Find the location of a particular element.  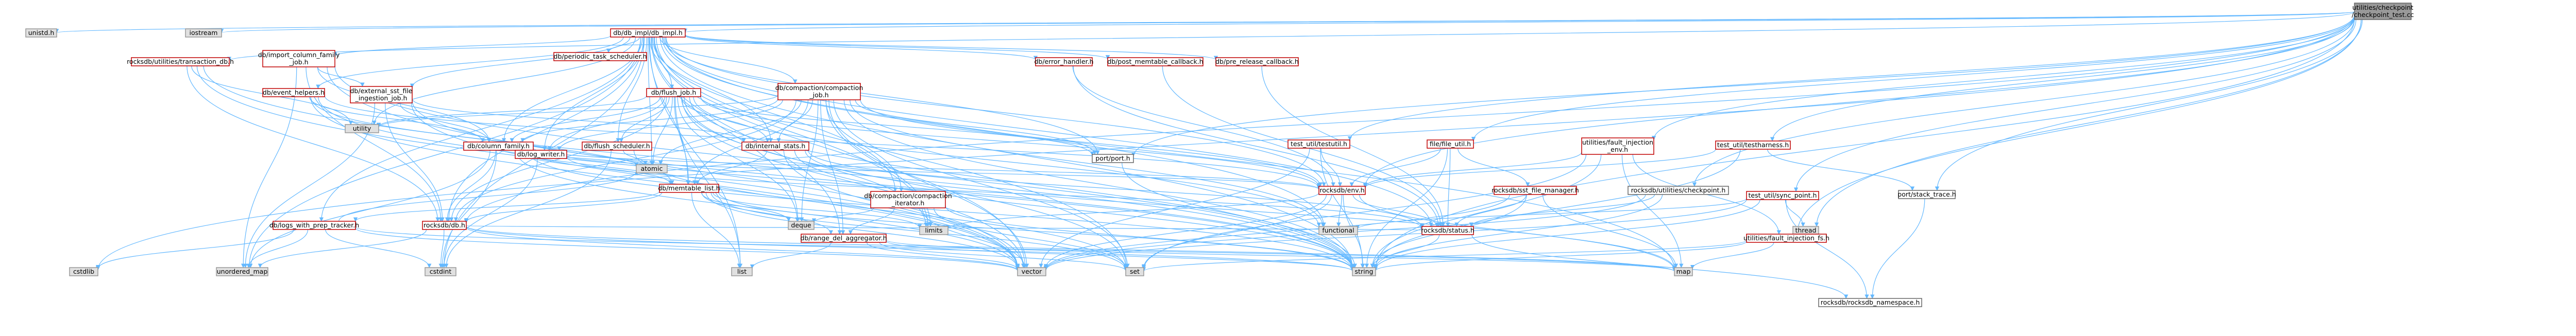

node-root: utilities/checkpoint/checkpoint_test.cc is located at coordinates (2383, 11).